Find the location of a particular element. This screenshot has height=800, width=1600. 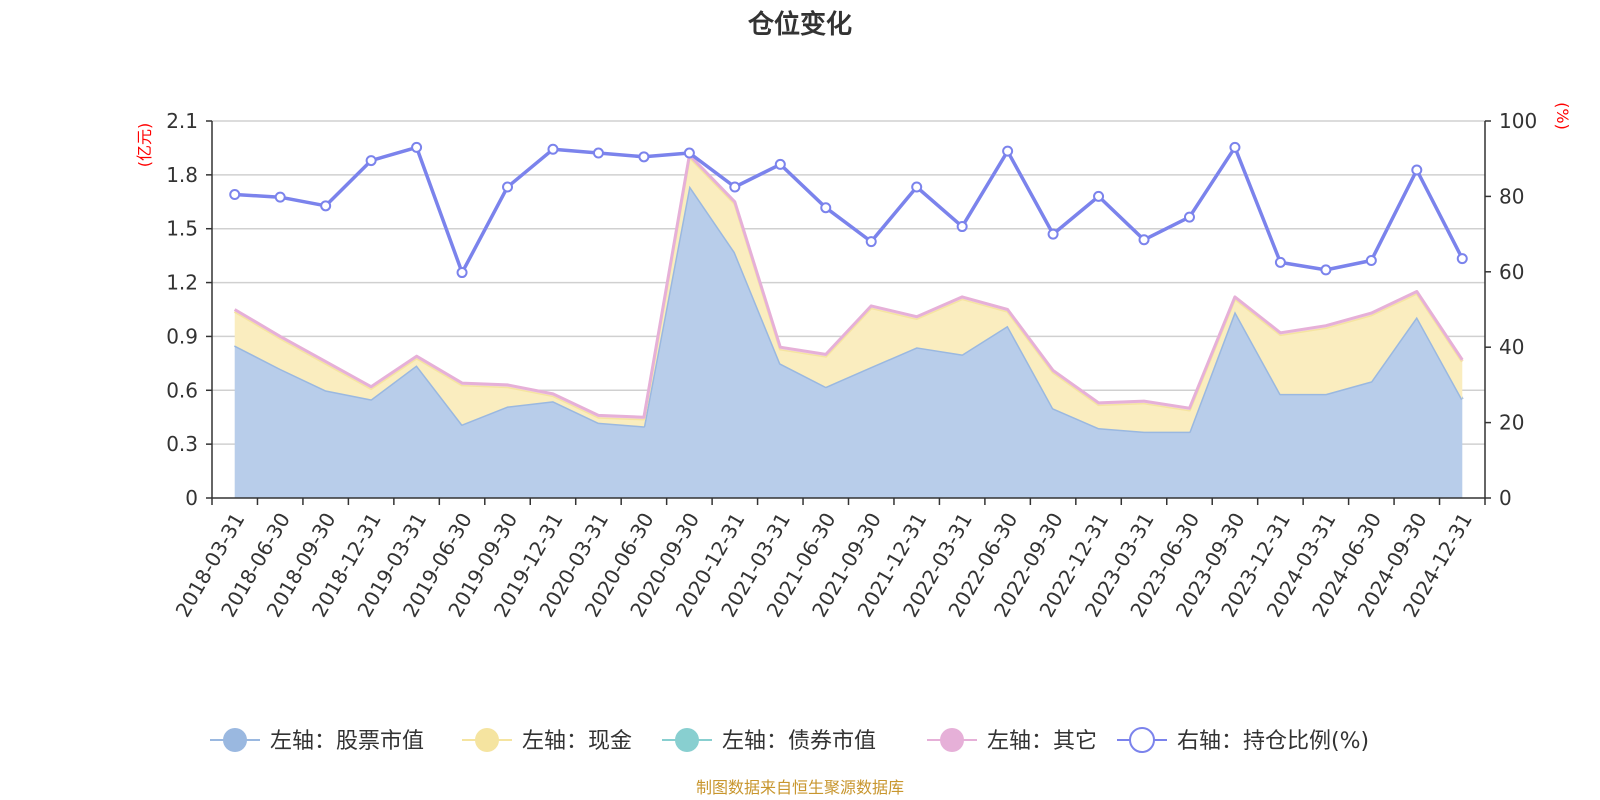

right-tick-label: 80 is located at coordinates (1511, 196).